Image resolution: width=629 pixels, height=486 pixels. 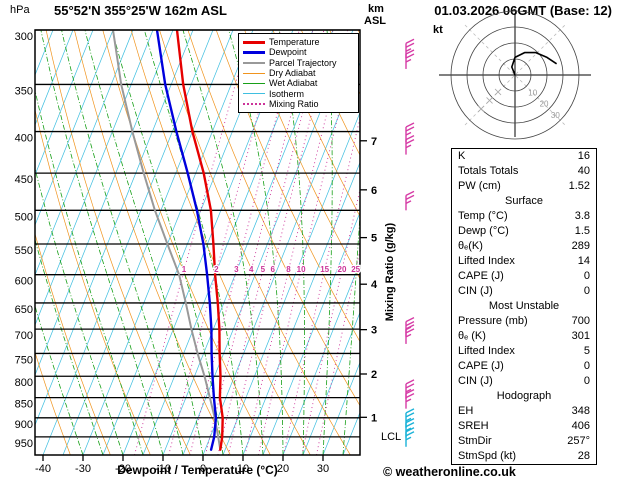 I want to click on stats-value: 257°, so click(x=578, y=441).